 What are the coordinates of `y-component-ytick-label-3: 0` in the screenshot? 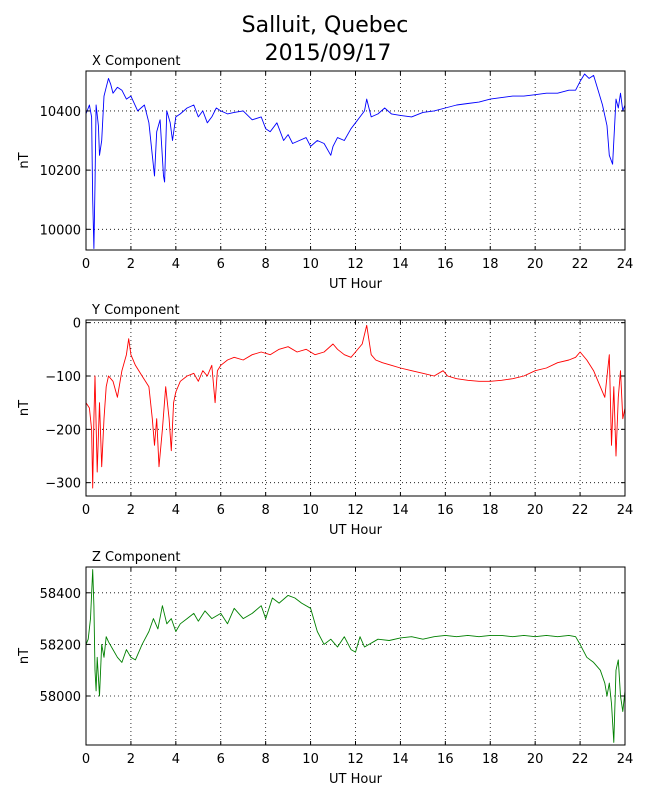 It's located at (77, 324).